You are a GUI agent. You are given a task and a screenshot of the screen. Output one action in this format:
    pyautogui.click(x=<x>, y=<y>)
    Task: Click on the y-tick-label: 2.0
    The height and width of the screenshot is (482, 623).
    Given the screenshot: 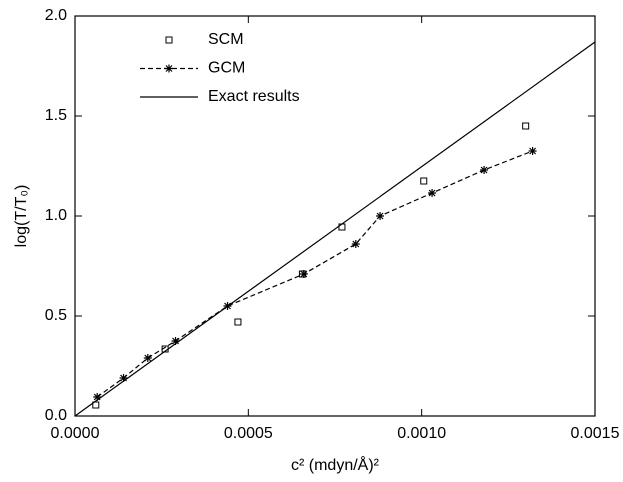 What is the action you would take?
    pyautogui.click(x=56, y=15)
    